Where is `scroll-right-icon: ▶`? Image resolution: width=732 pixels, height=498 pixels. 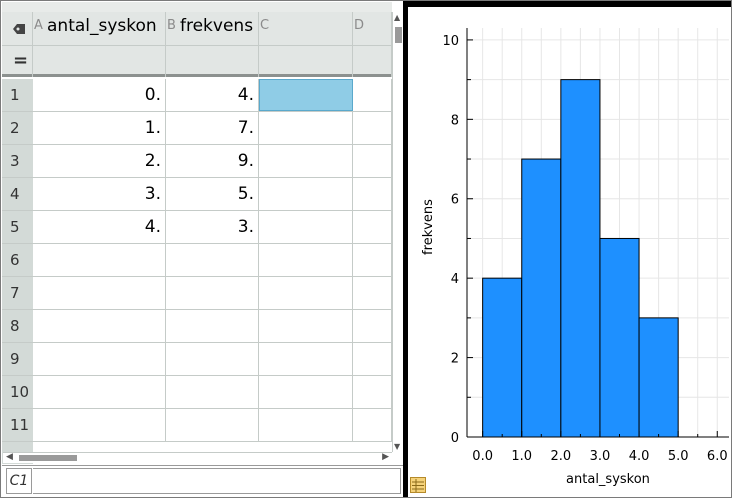 scroll-right-icon: ▶ is located at coordinates (385, 457).